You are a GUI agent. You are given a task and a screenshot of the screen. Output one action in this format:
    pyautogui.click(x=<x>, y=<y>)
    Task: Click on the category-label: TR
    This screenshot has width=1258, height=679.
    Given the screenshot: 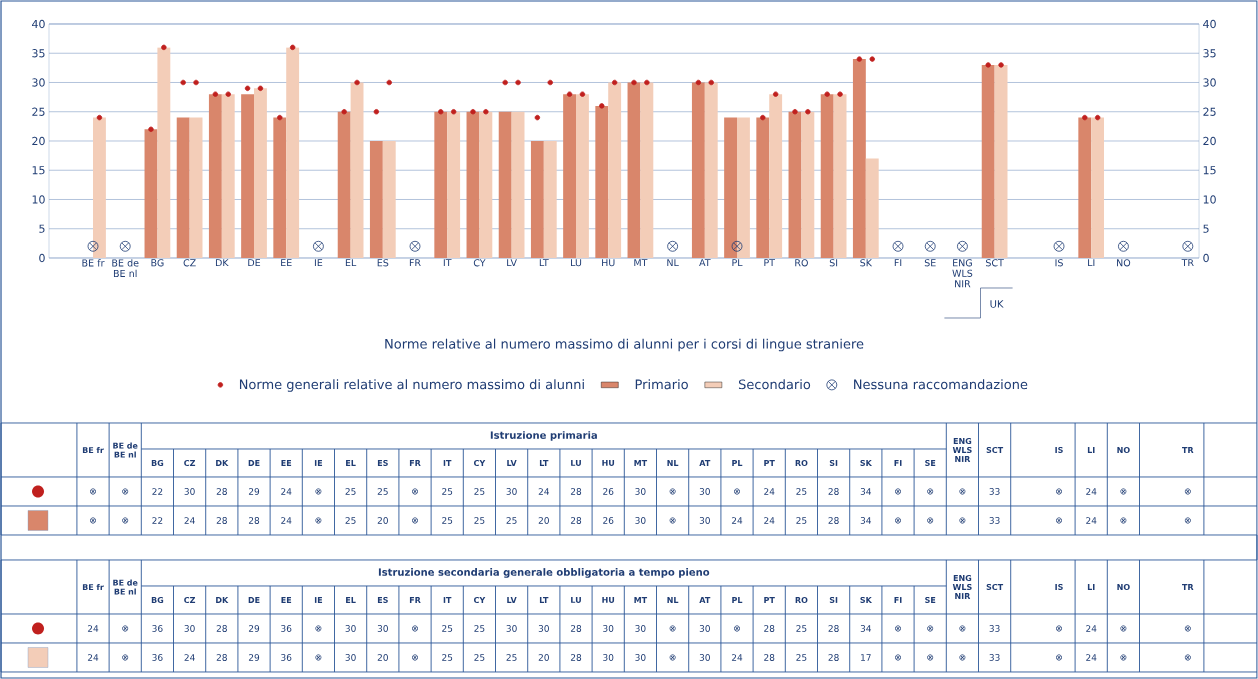 What is the action you would take?
    pyautogui.click(x=1188, y=450)
    